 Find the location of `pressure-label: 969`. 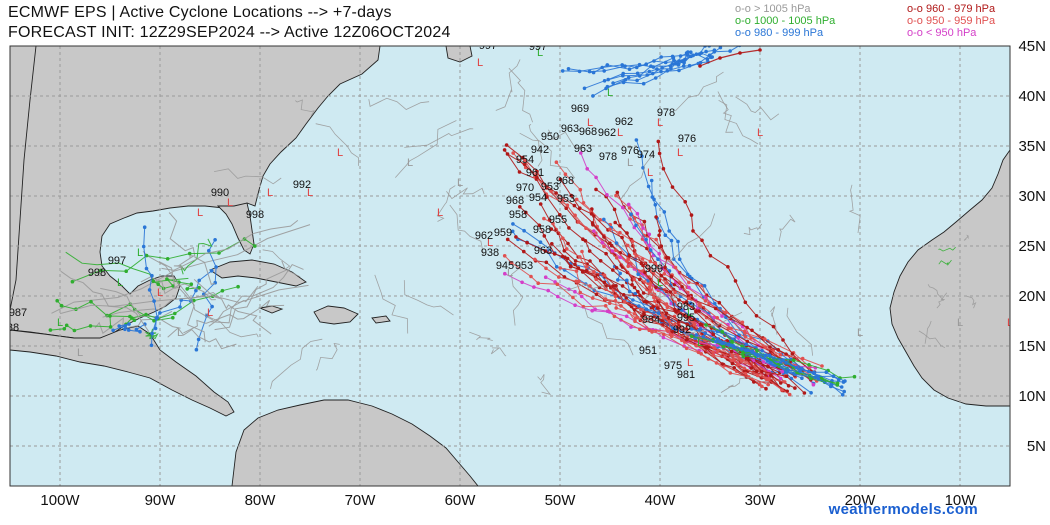

pressure-label: 969 is located at coordinates (580, 109).